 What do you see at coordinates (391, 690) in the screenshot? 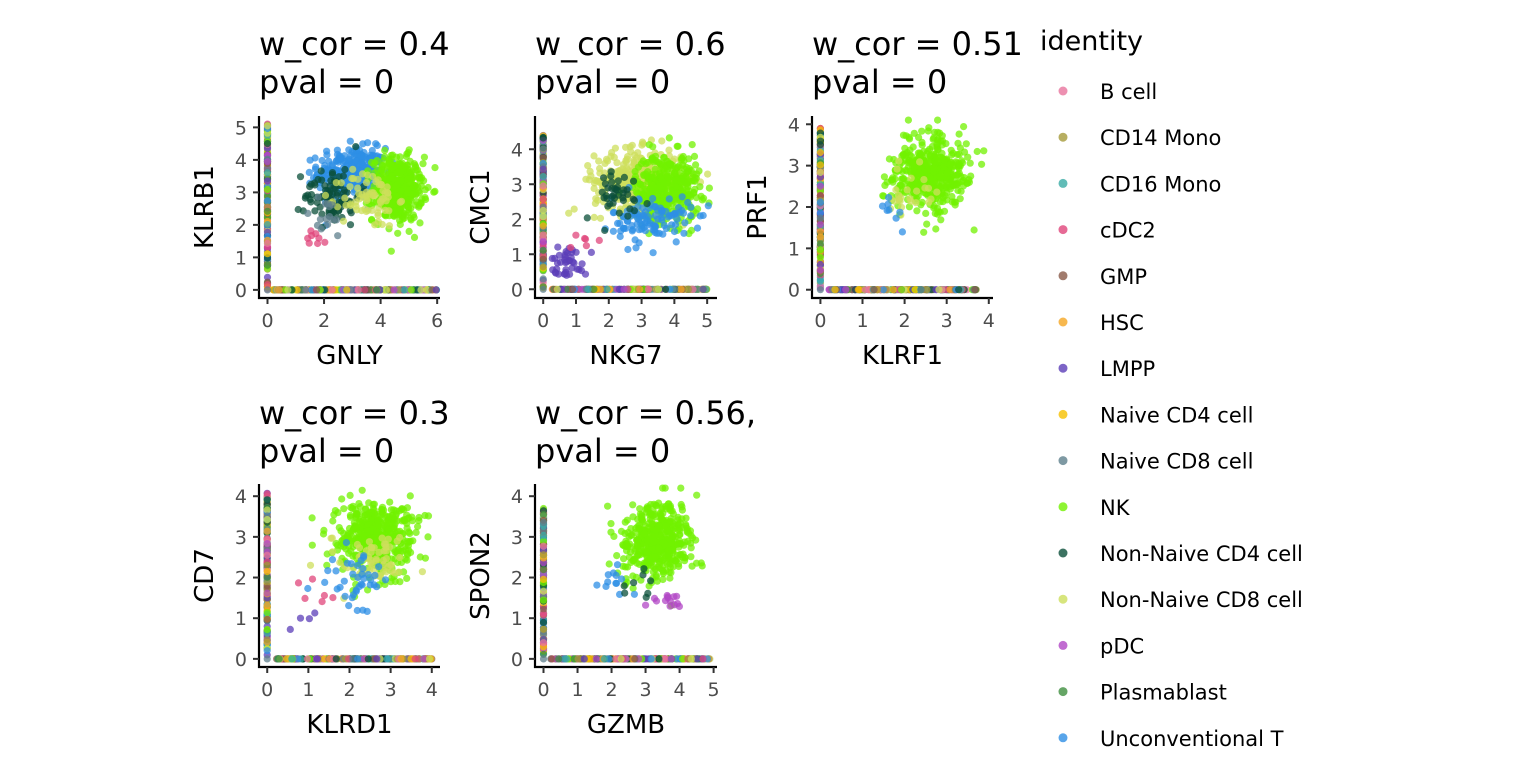
I see `x-tick-label: 3` at bounding box center [391, 690].